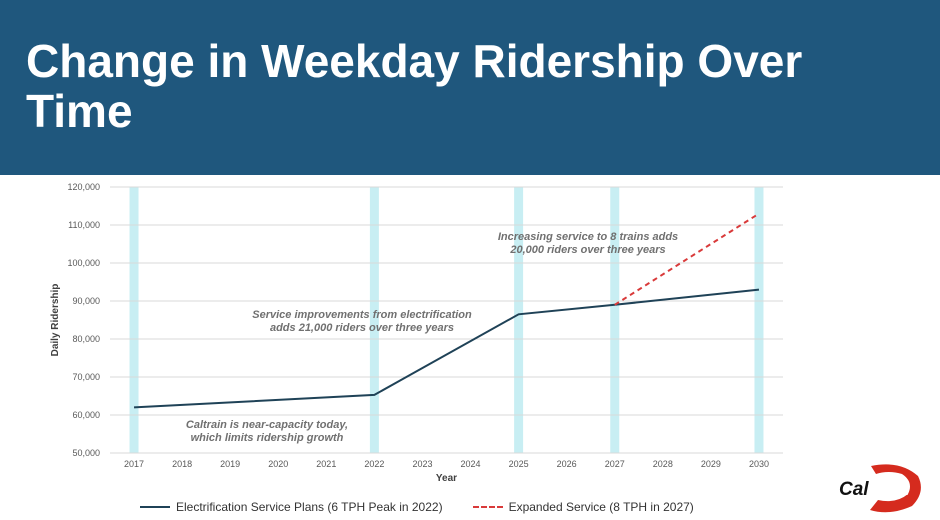  What do you see at coordinates (230, 464) in the screenshot?
I see `x-tick-label: 2019` at bounding box center [230, 464].